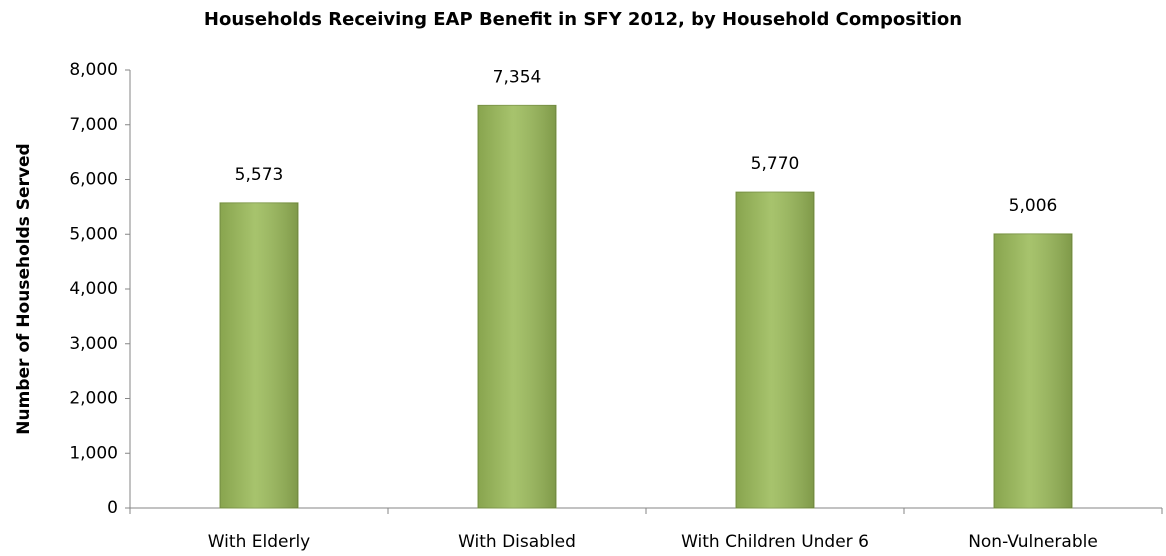 Image resolution: width=1166 pixels, height=556 pixels. What do you see at coordinates (259, 542) in the screenshot?
I see `x-tick-label: With Elderly` at bounding box center [259, 542].